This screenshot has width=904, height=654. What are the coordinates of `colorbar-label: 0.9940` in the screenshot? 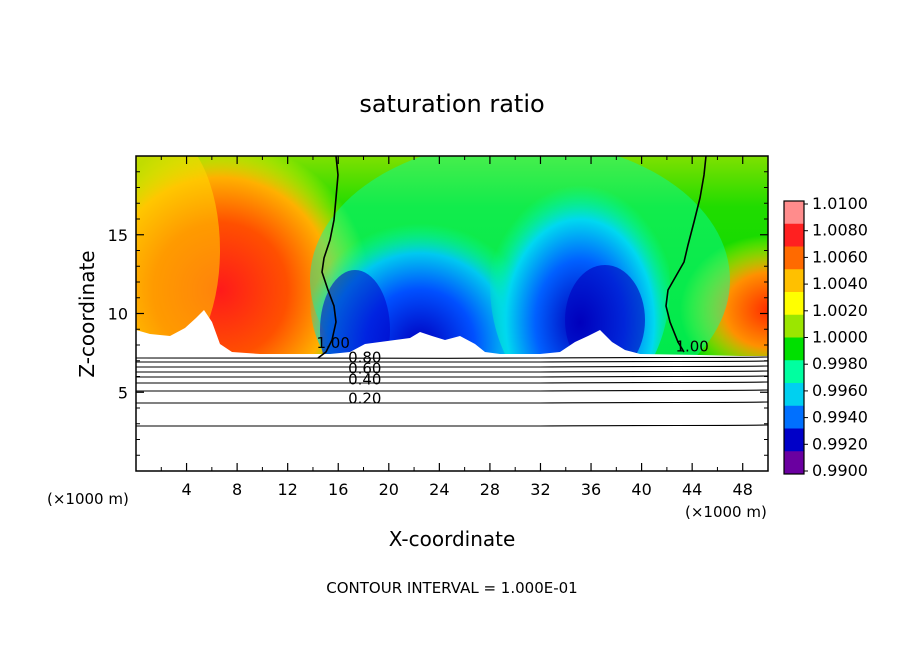 It's located at (840, 417).